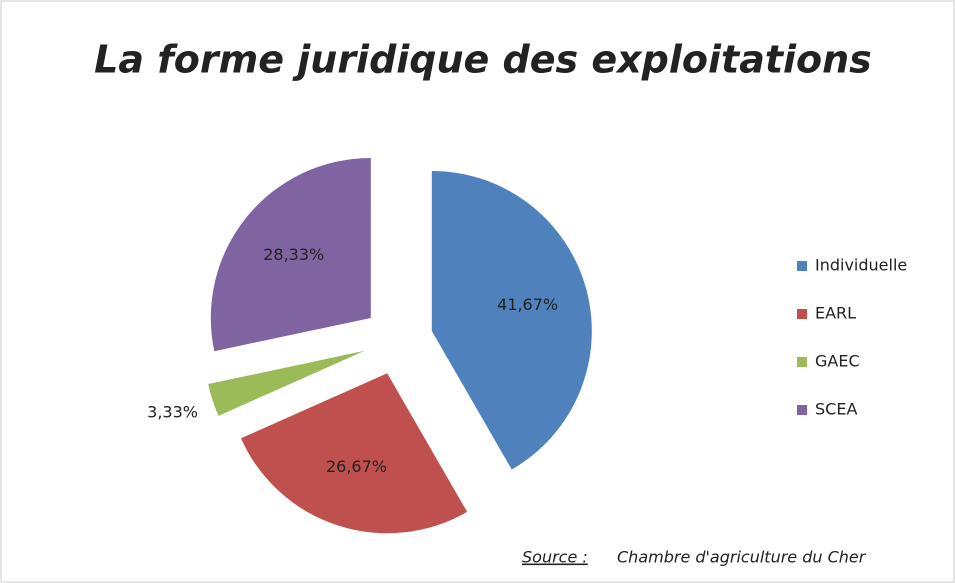 The width and height of the screenshot is (955, 583). I want to click on legend-label: GAEC, so click(837, 361).